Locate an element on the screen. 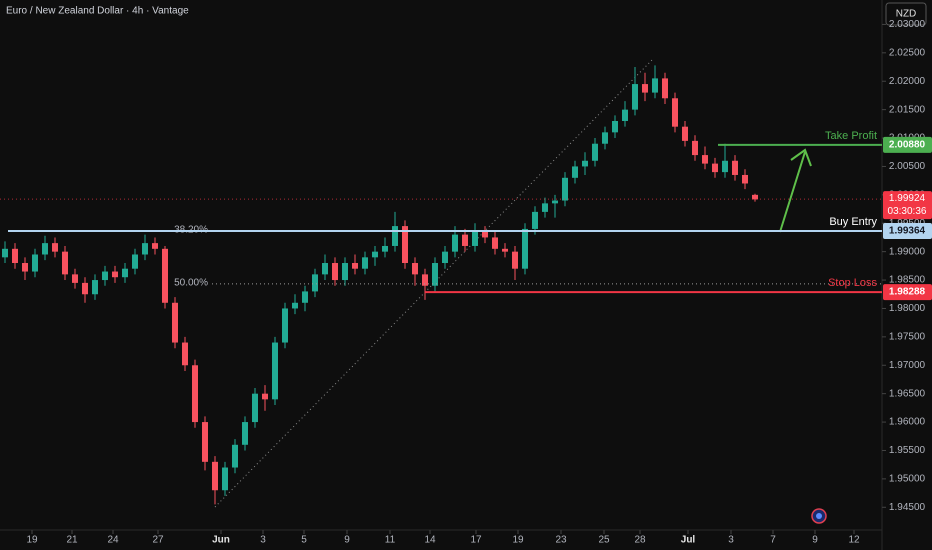 Image resolution: width=932 pixels, height=550 pixels. x-tick-label: 17 is located at coordinates (476, 540).